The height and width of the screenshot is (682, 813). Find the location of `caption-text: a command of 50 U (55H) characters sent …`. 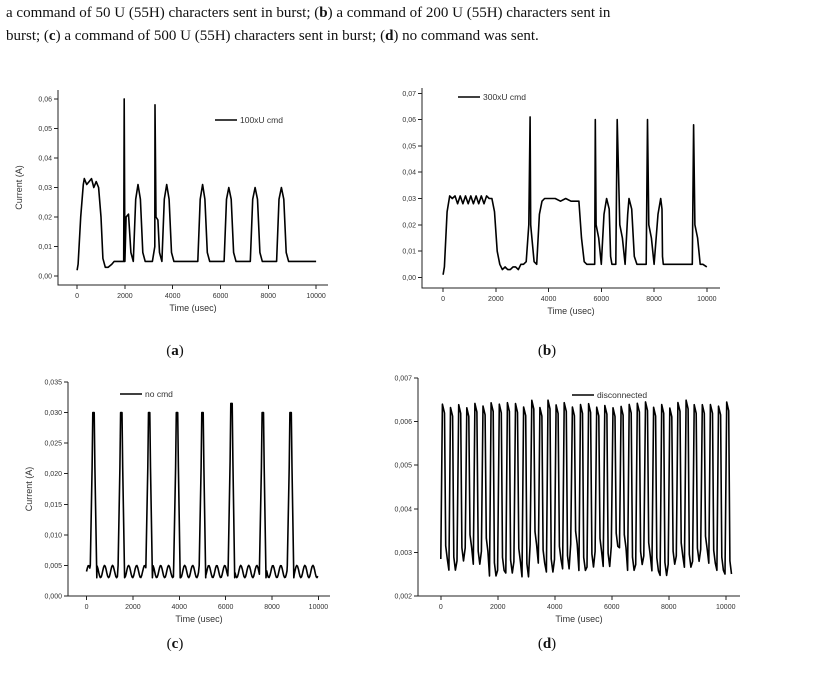

caption-text: a command of 50 U (55H) characters sent … is located at coordinates (163, 13).